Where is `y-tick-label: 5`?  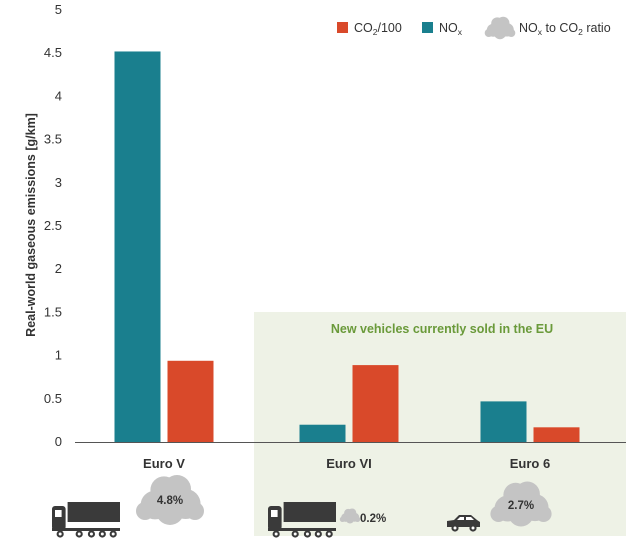 y-tick-label: 5 is located at coordinates (58, 9).